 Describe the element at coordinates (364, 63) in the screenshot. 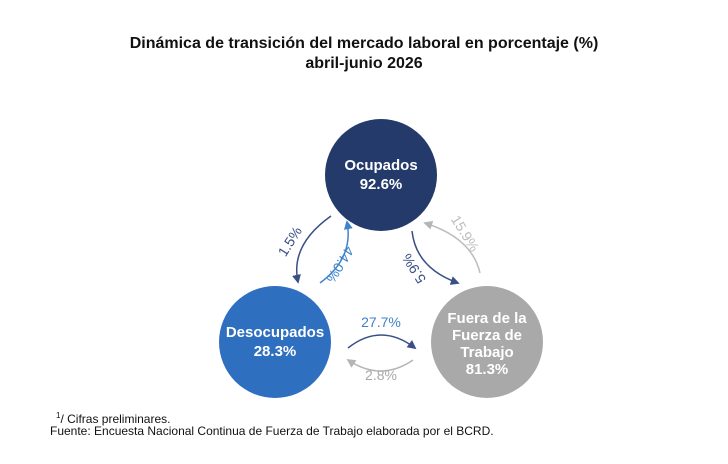

I see `chart-subtitle: abril-junio 2026` at that location.